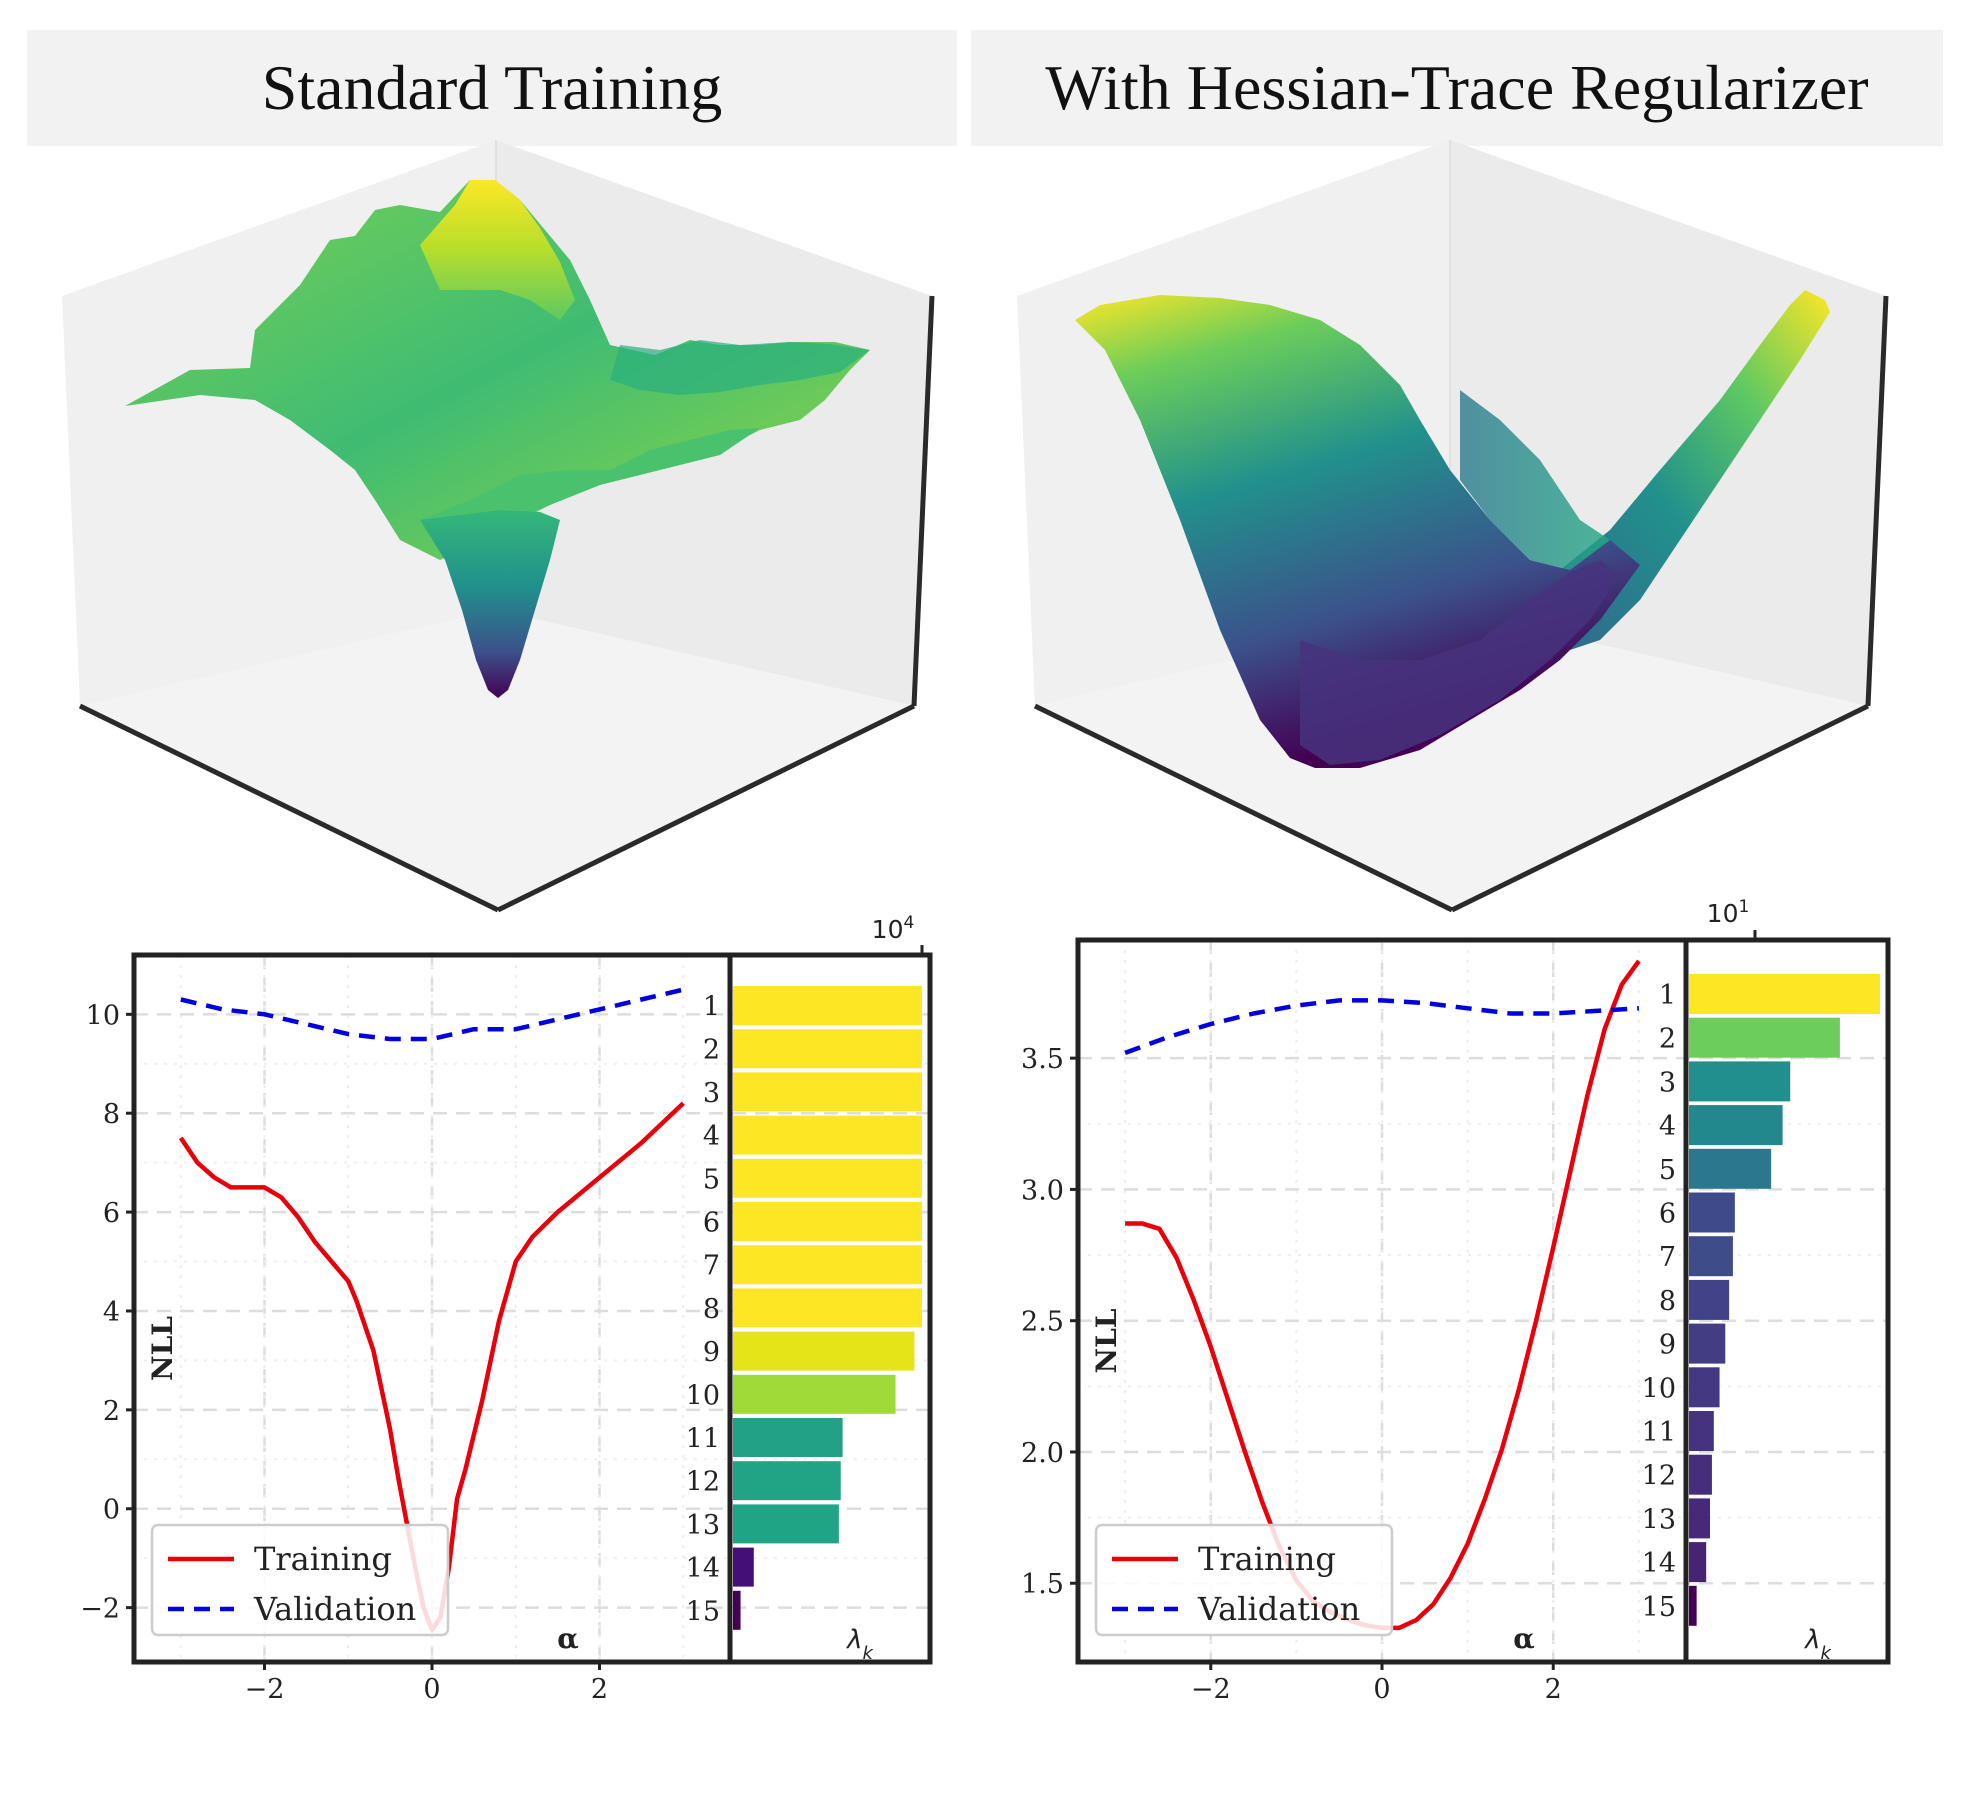  I want to click on surface-right-floor, so click(1451, 760).